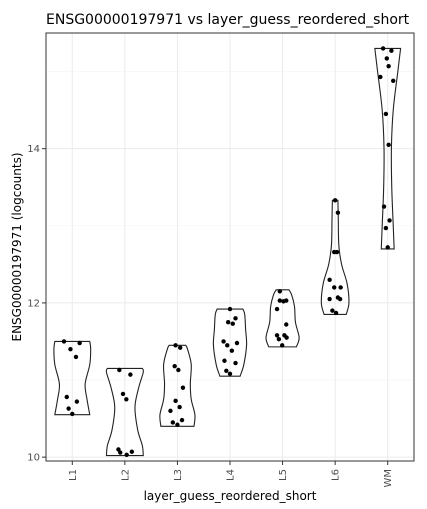  What do you see at coordinates (73, 475) in the screenshot?
I see `x-tick-label: L1` at bounding box center [73, 475].